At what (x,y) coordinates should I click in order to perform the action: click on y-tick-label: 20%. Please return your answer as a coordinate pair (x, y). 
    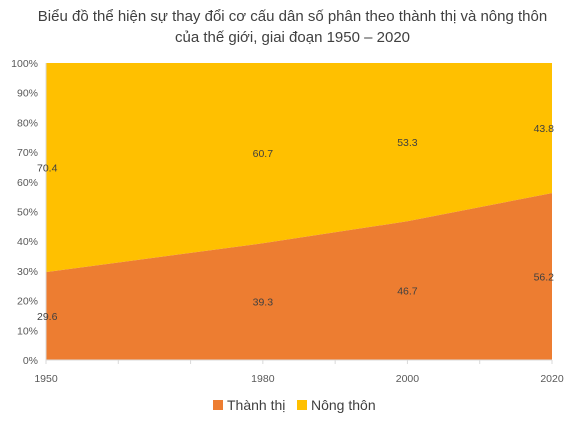
    Looking at the image, I should click on (27, 302).